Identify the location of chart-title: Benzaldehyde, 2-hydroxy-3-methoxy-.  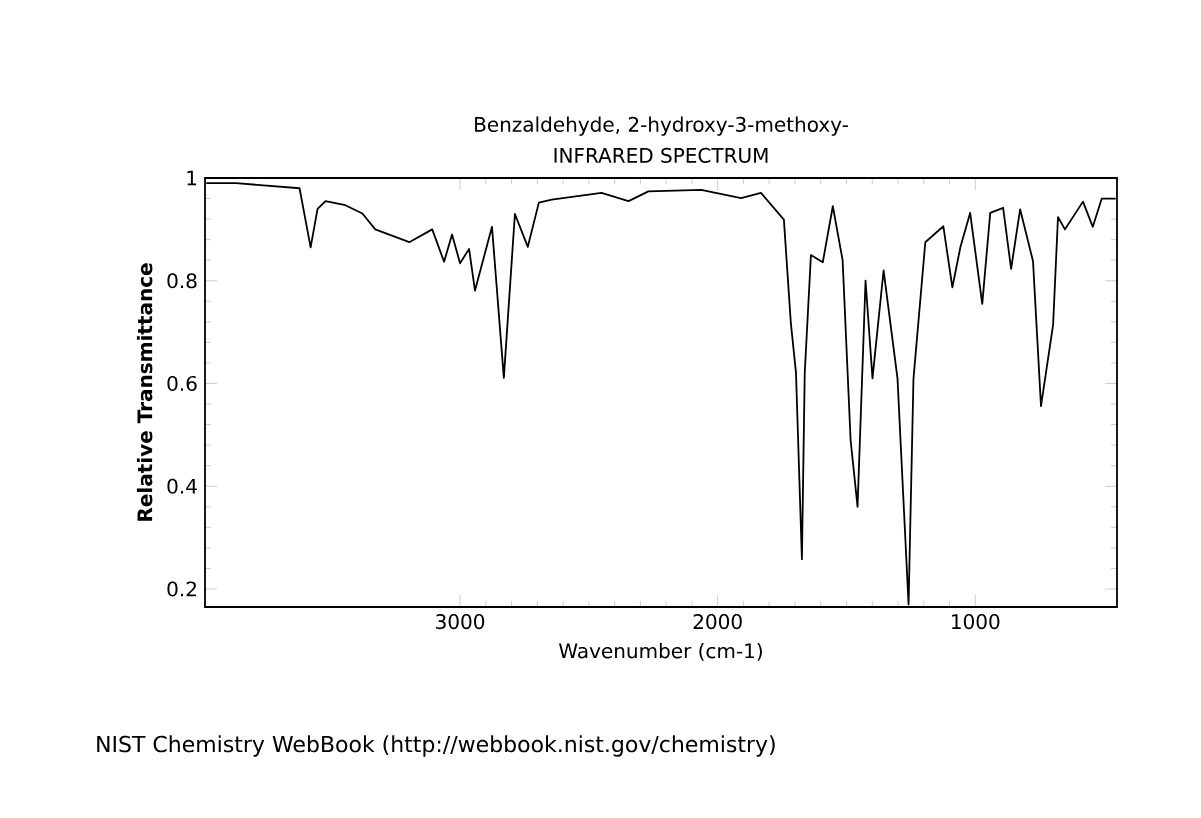
(661, 126).